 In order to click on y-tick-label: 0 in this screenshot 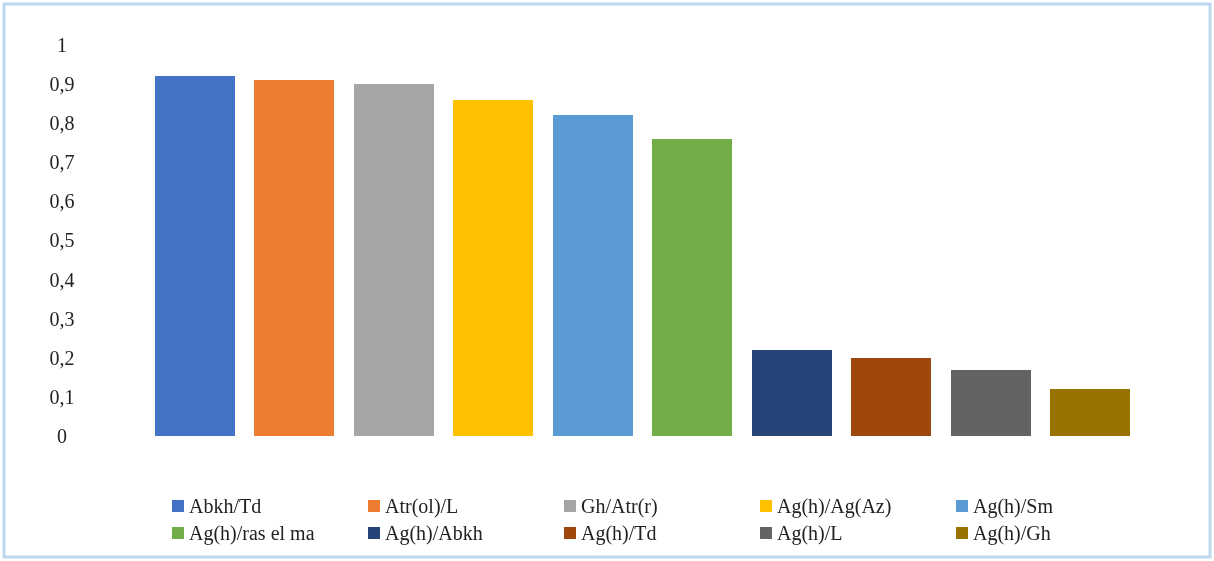, I will do `click(62, 435)`.